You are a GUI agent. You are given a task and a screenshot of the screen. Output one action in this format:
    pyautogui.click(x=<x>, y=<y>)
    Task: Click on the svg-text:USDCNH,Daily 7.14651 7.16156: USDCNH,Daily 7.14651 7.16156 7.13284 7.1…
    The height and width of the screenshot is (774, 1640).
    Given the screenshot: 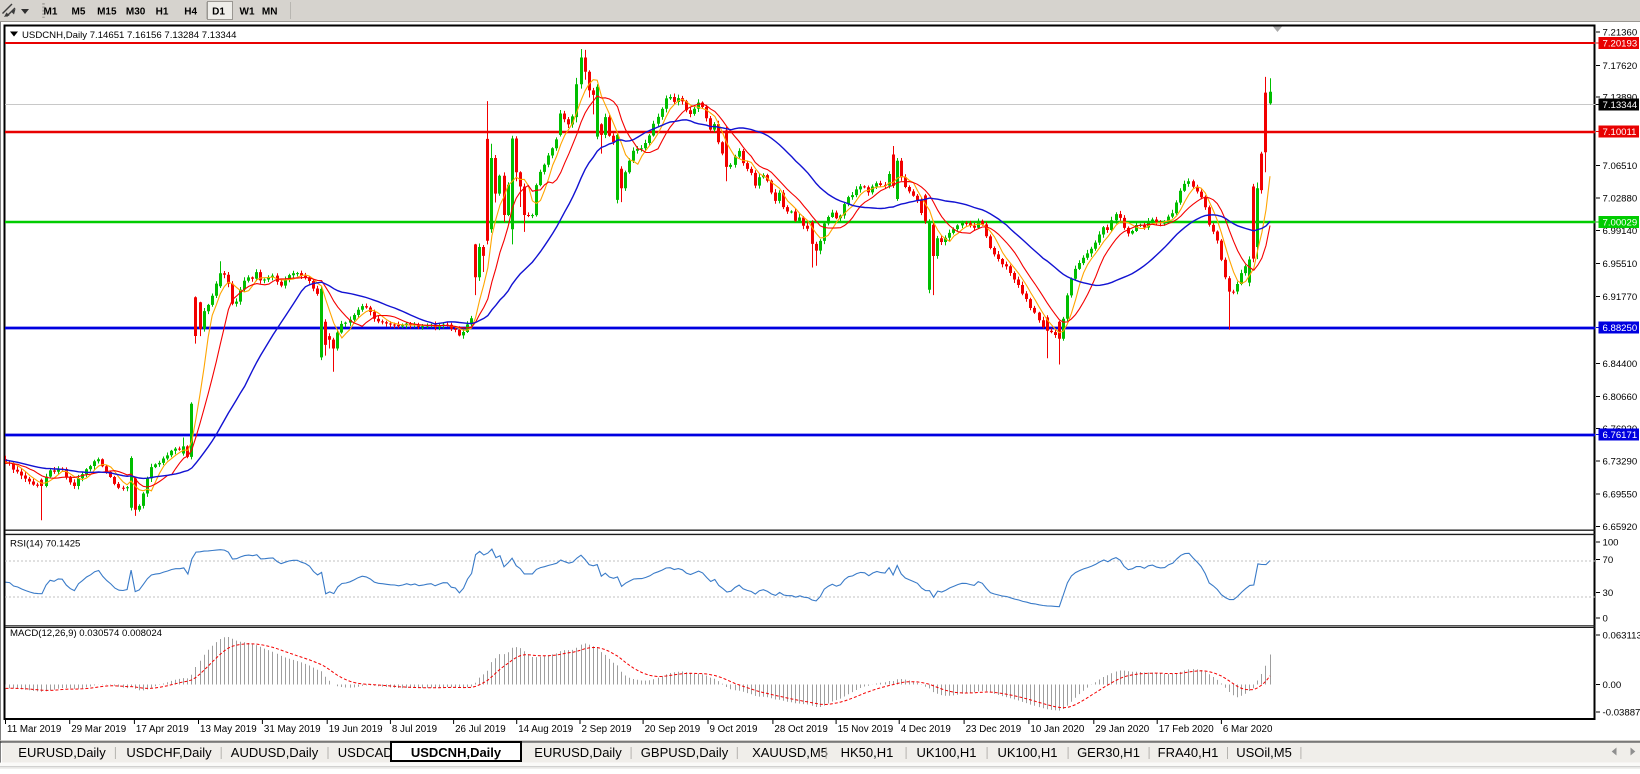 What is the action you would take?
    pyautogui.click(x=129, y=35)
    